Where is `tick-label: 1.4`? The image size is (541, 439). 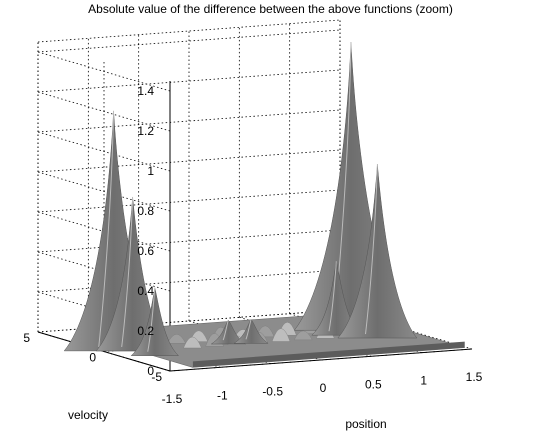
tick-label: 1.4 is located at coordinates (145, 91).